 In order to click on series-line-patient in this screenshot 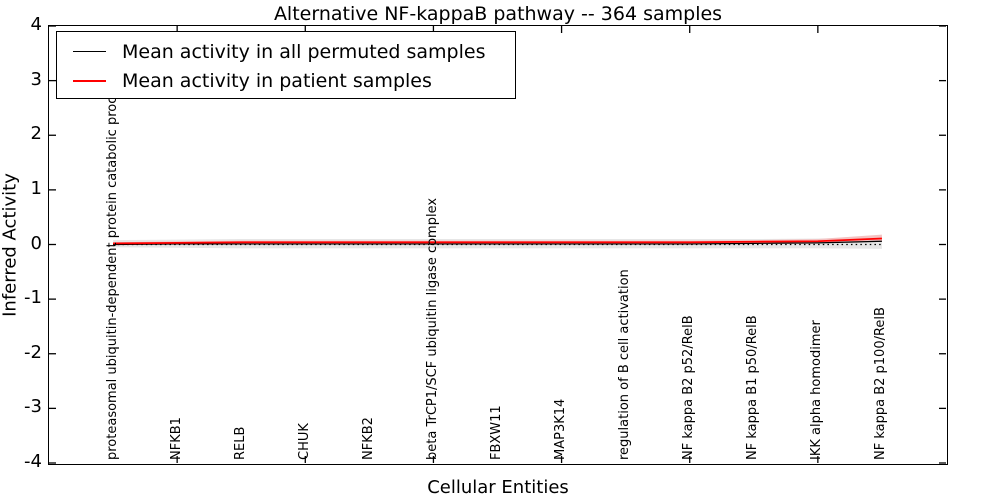, I will do `click(497, 241)`.